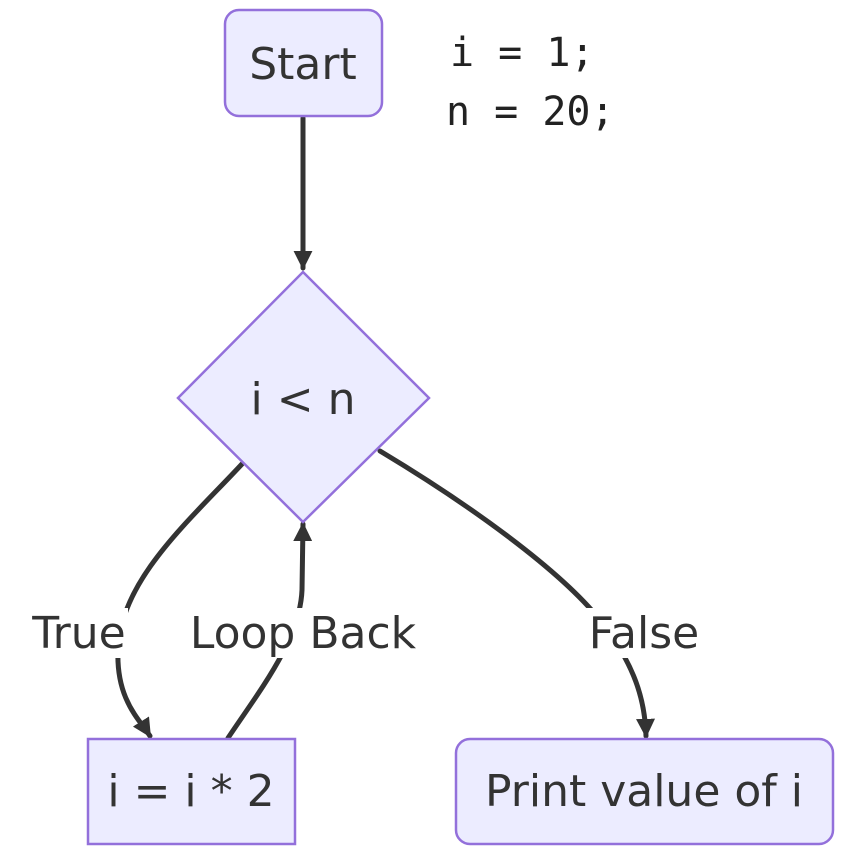 The height and width of the screenshot is (860, 852). What do you see at coordinates (180, 600) in the screenshot?
I see `edge-true` at bounding box center [180, 600].